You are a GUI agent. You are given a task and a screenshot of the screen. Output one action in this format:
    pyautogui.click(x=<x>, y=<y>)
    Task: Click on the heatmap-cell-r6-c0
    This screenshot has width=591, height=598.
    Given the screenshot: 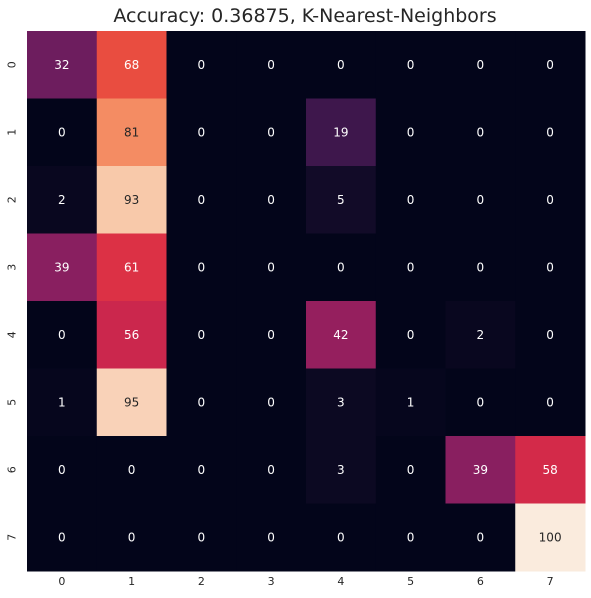 What is the action you would take?
    pyautogui.click(x=62, y=470)
    